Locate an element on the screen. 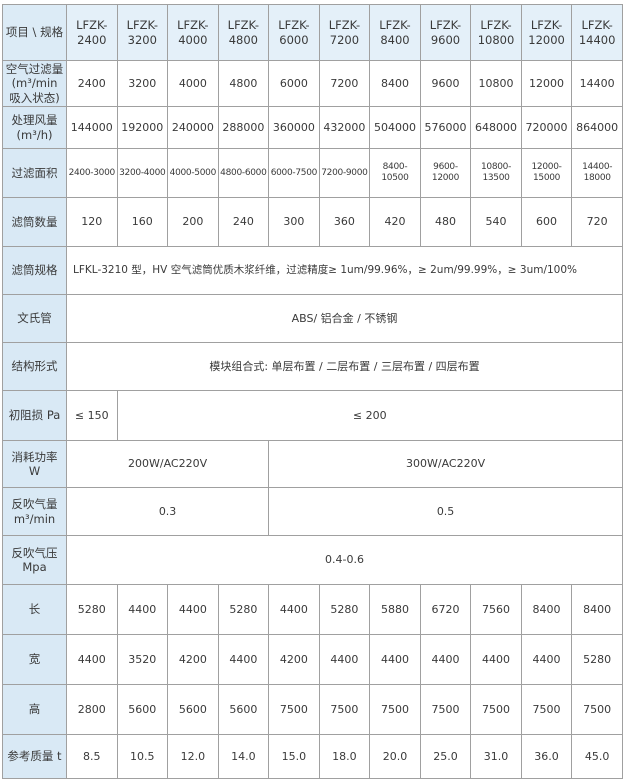 This screenshot has height=779, width=625. spec-value-cell: 2400 is located at coordinates (92, 83).